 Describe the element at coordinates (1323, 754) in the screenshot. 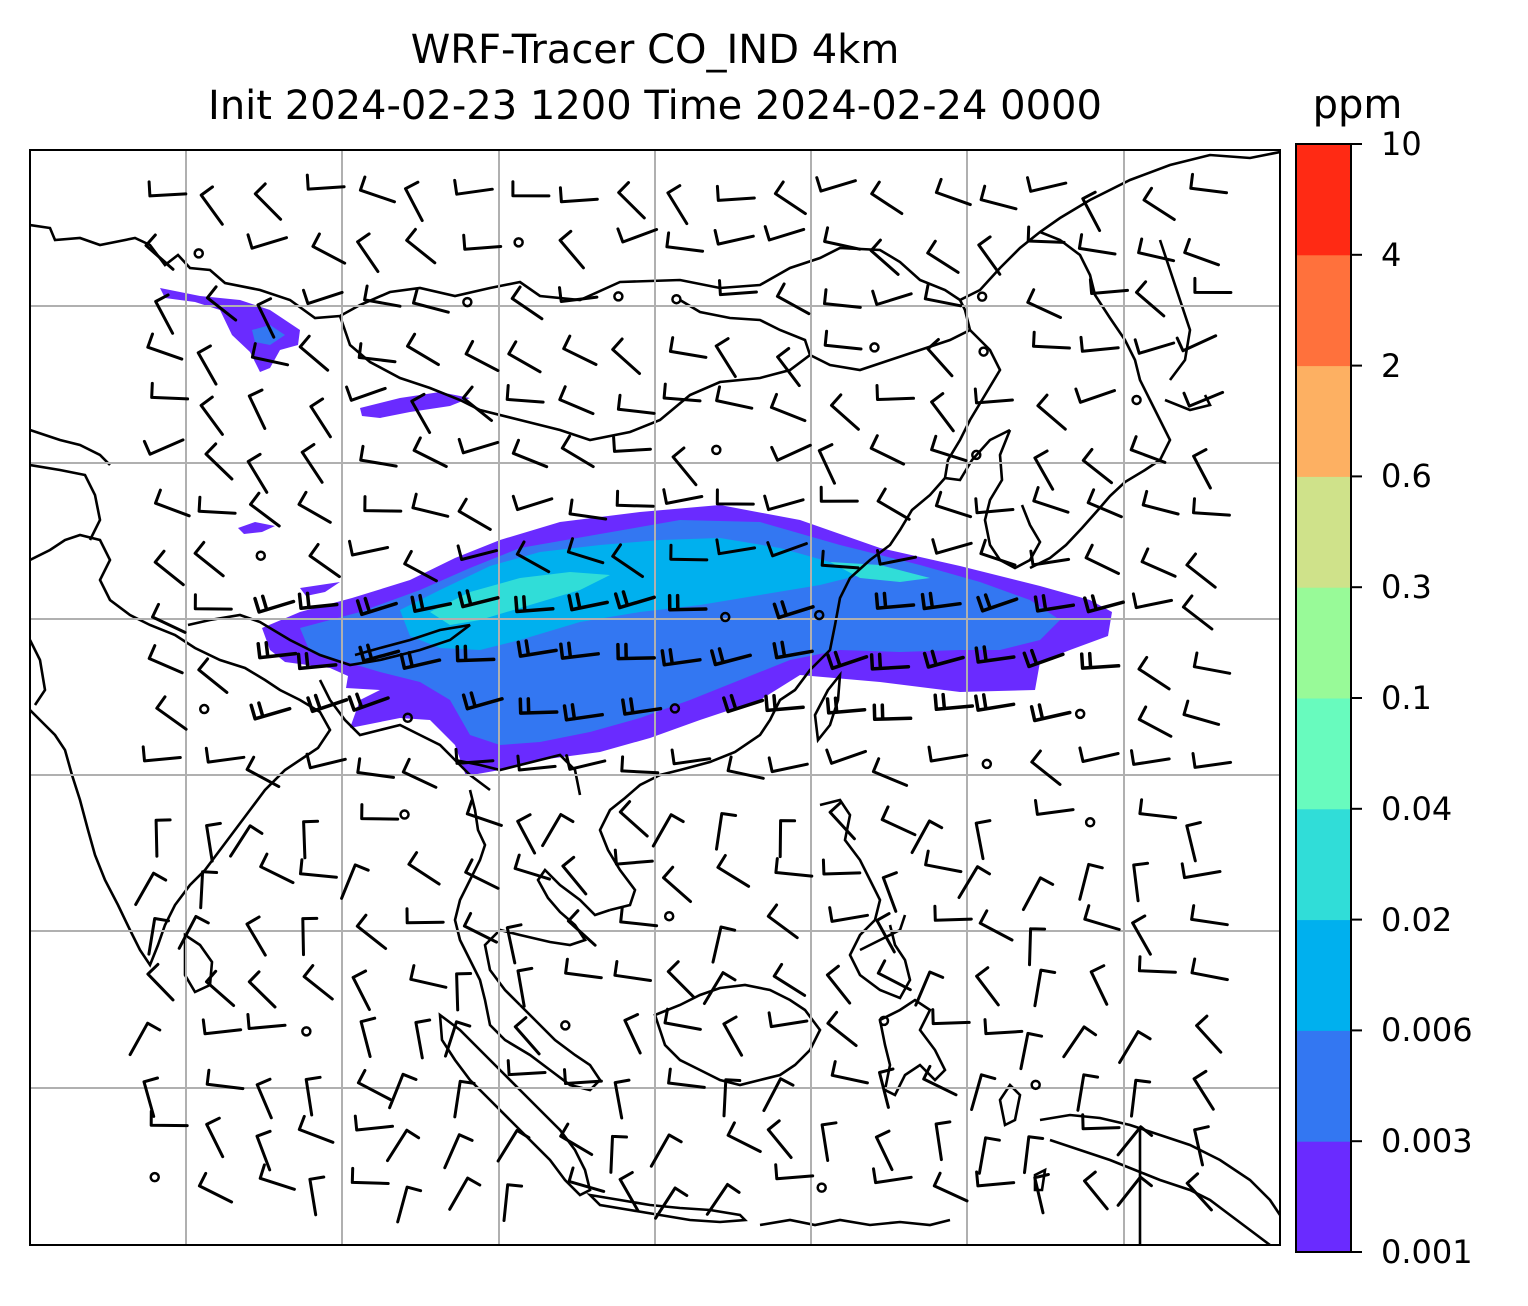

I see `colorbar-segment` at that location.